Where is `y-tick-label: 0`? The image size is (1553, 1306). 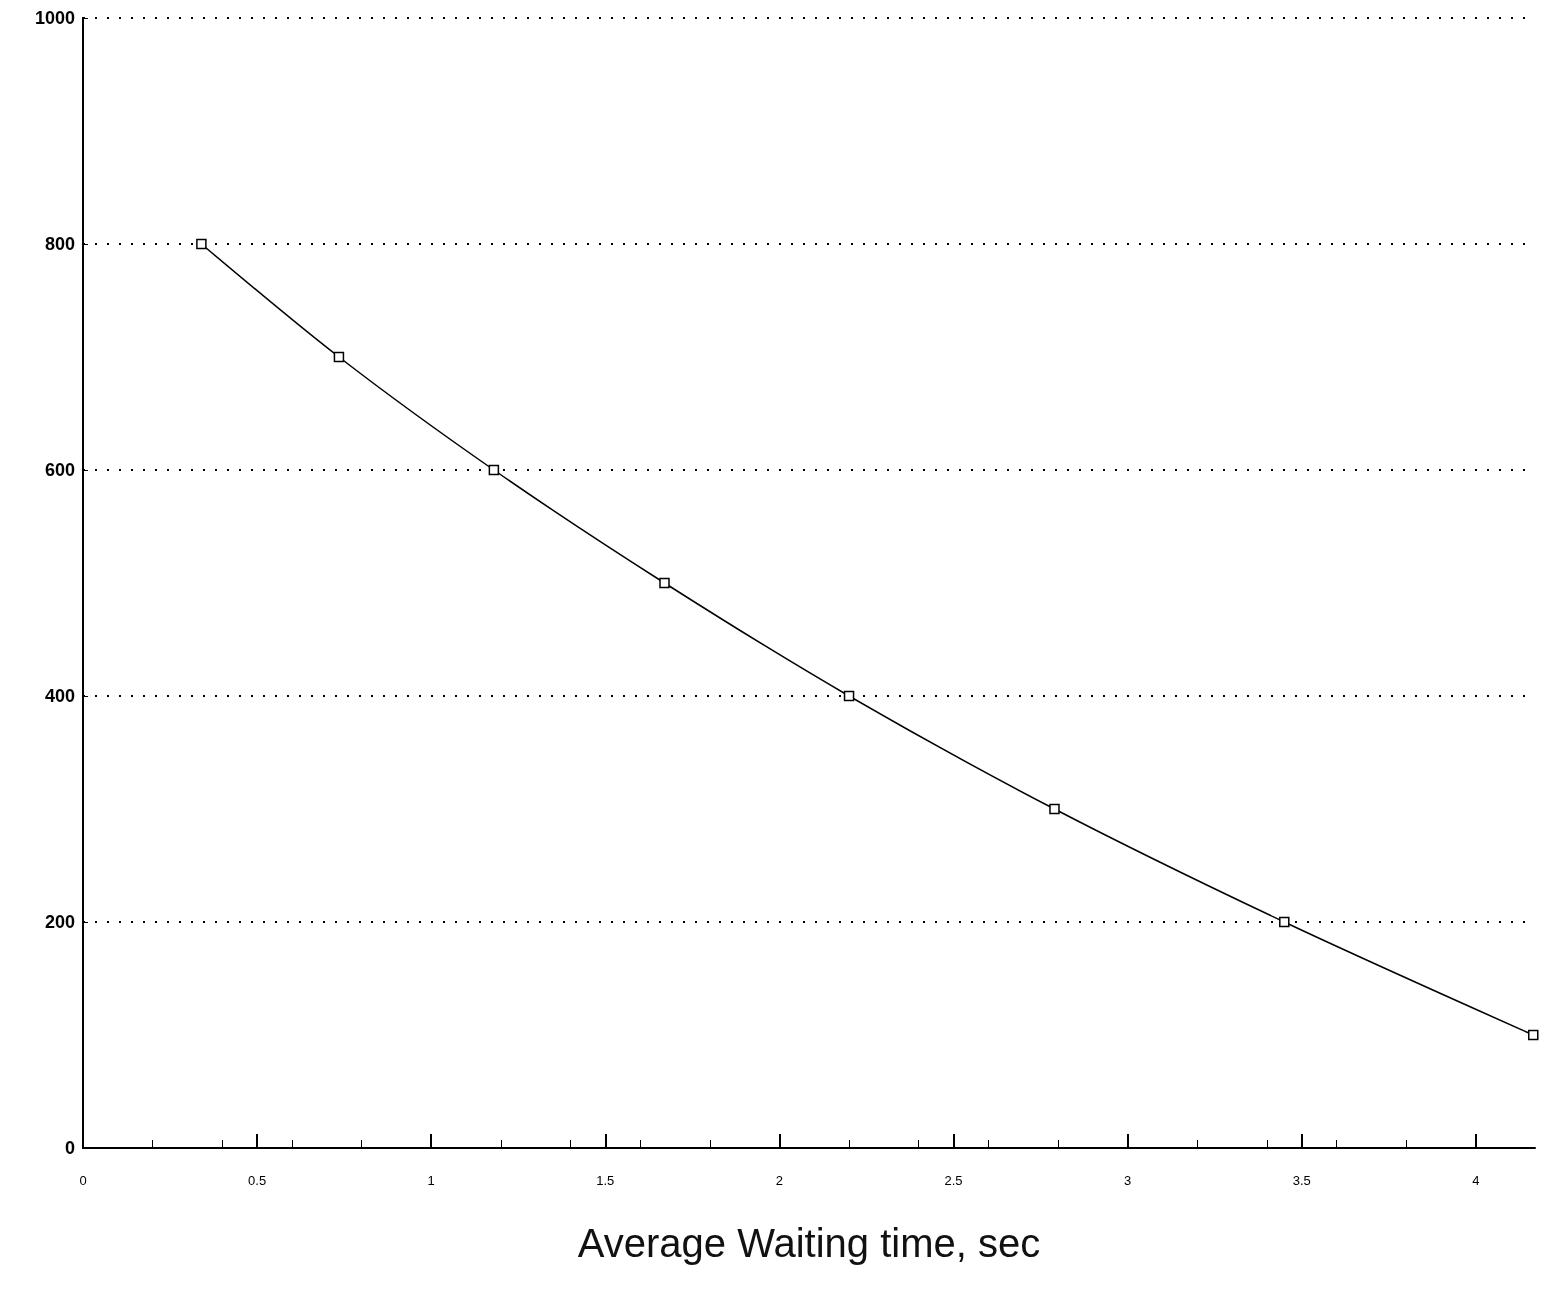 y-tick-label: 0 is located at coordinates (69, 1148).